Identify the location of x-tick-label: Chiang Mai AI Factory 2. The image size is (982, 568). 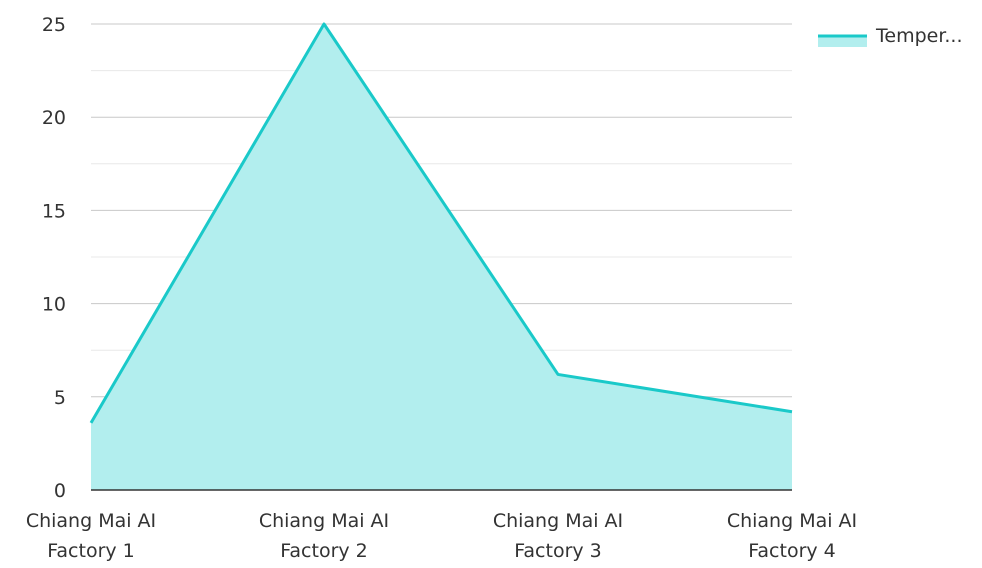
(324, 536).